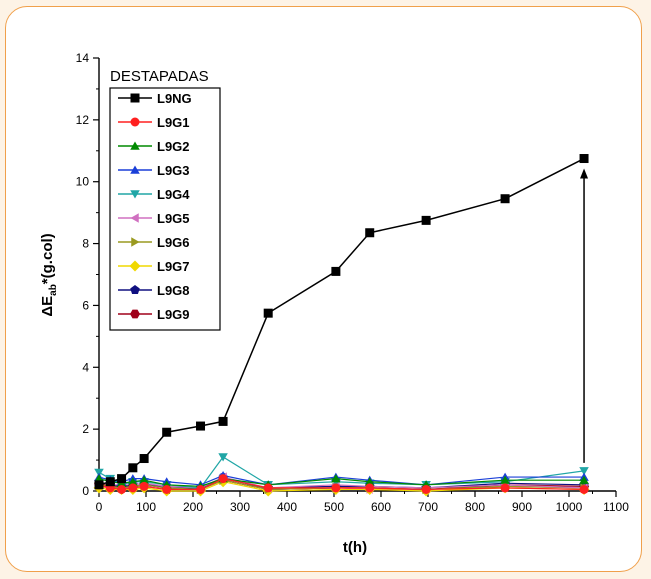 The width and height of the screenshot is (651, 579). I want to click on x-tick-label: 0, so click(99, 507).